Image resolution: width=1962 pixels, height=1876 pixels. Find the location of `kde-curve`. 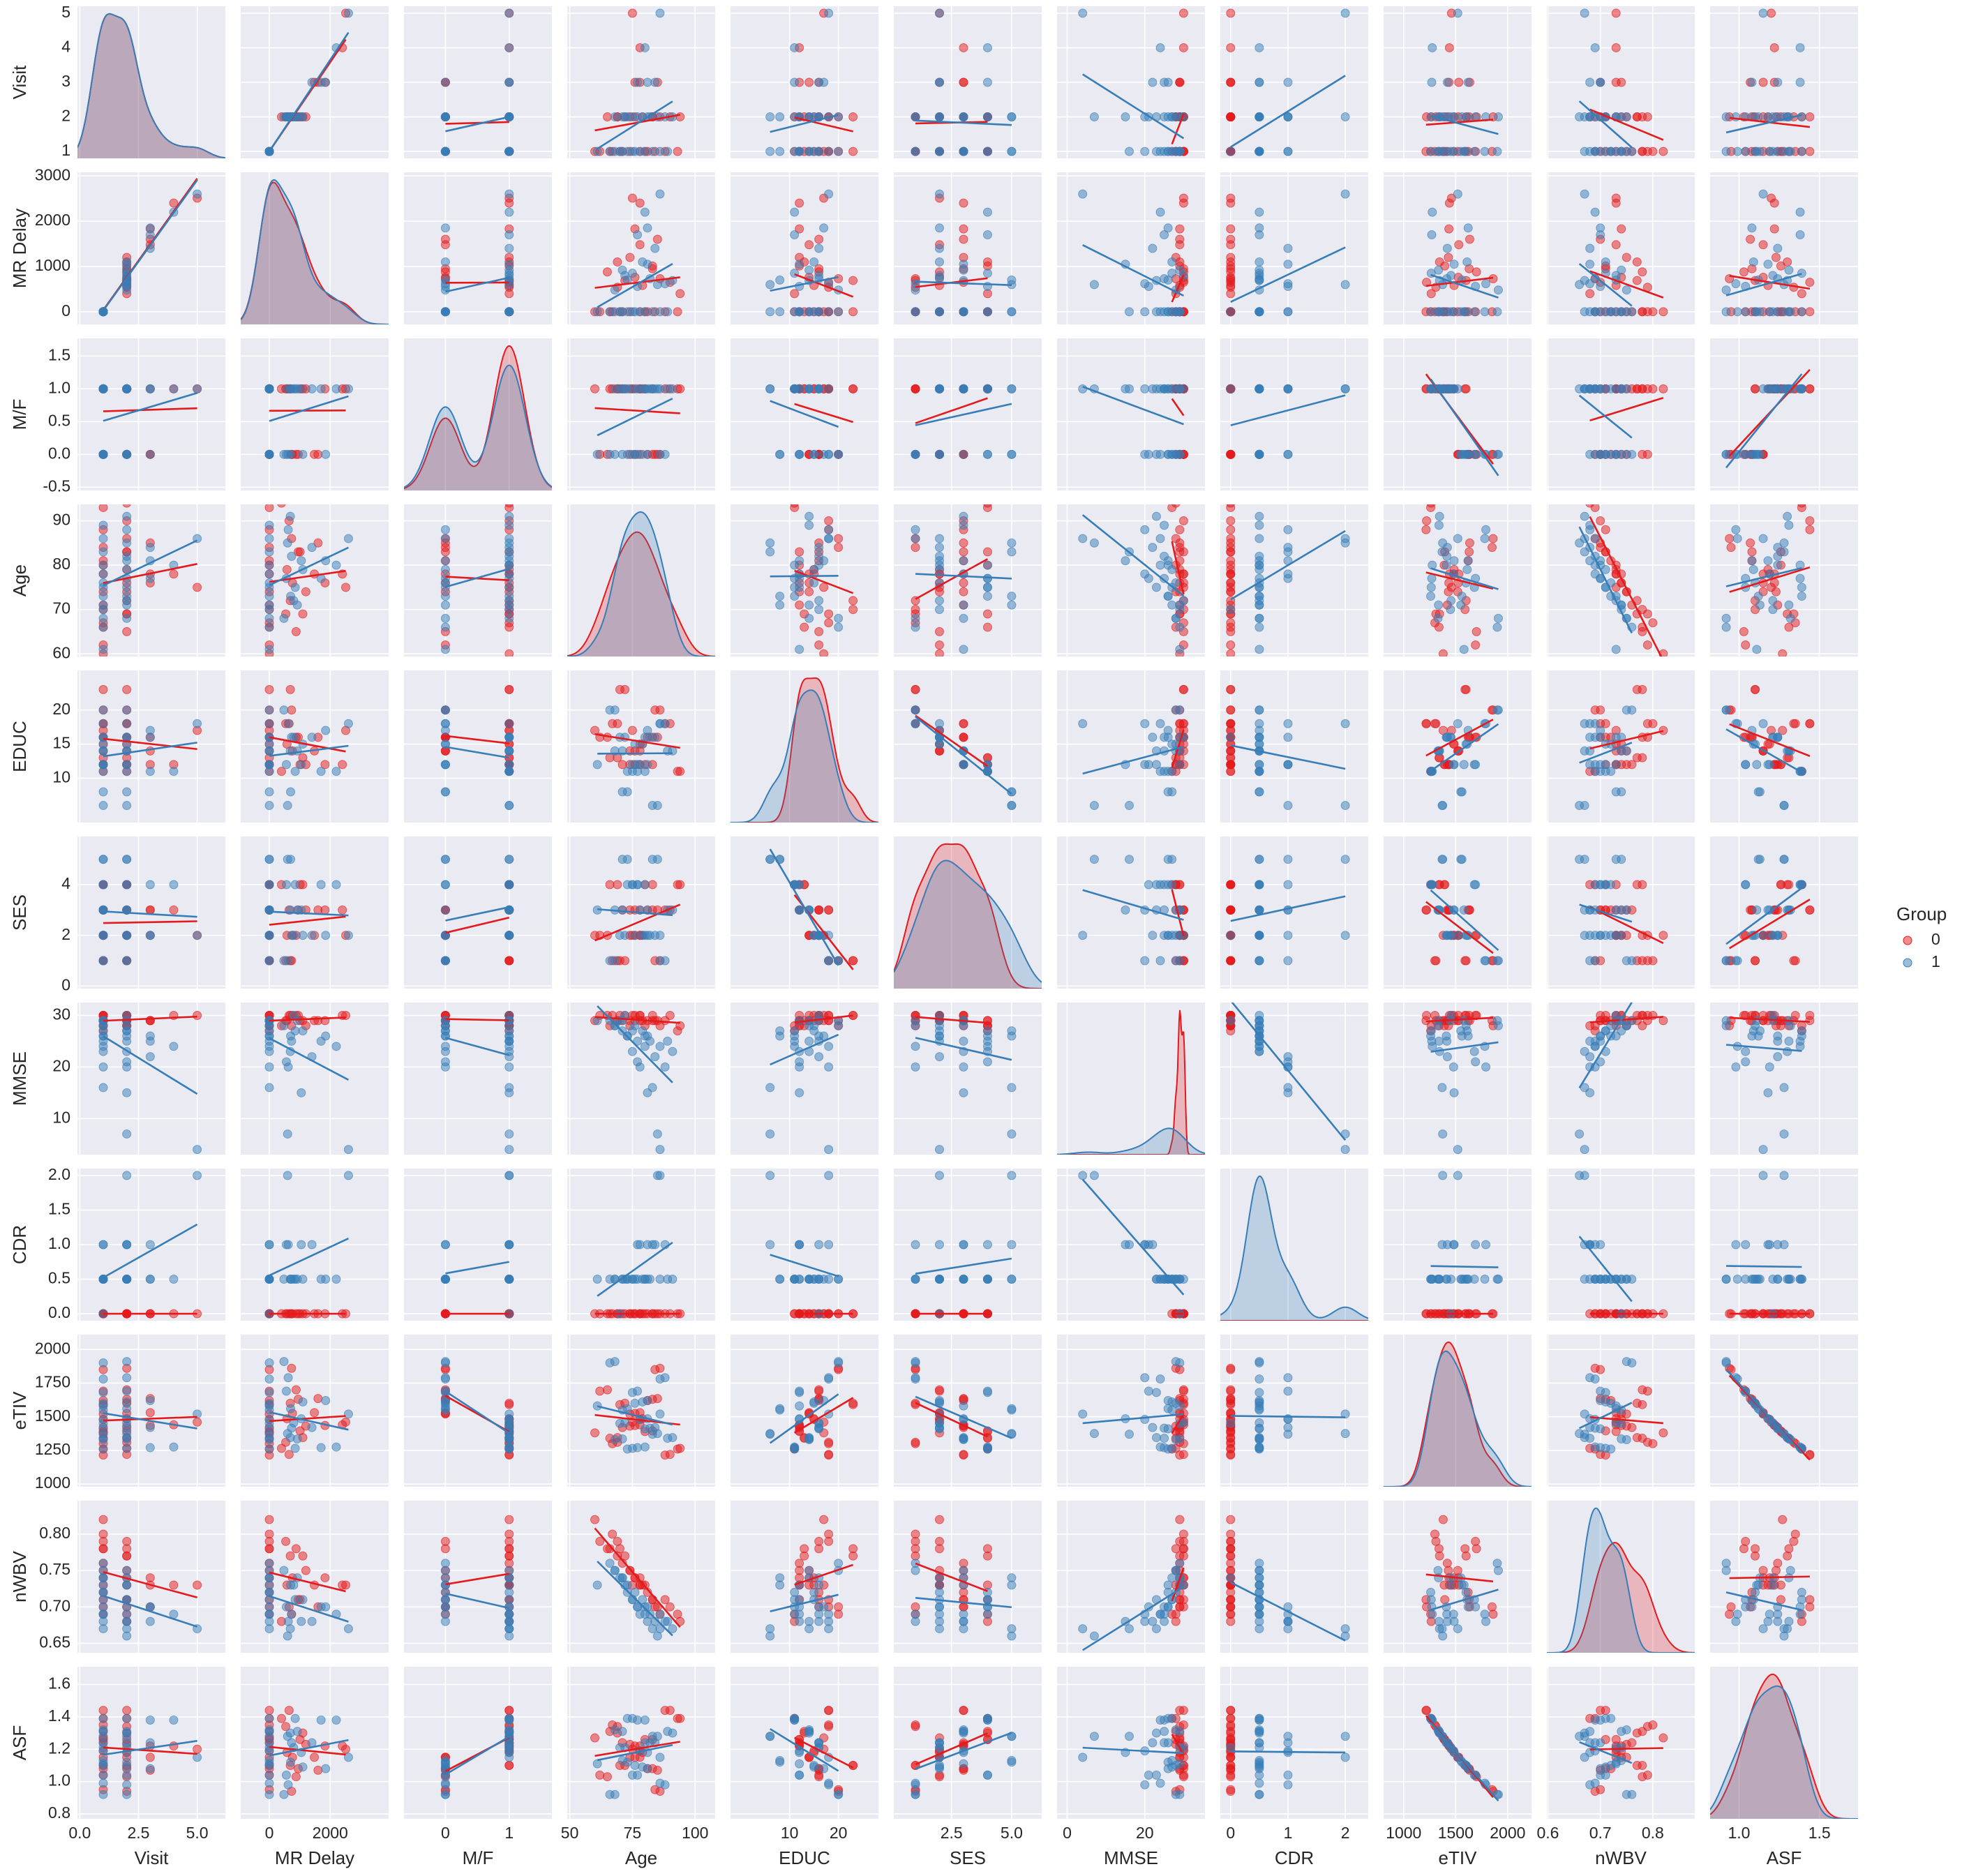

kde-curve is located at coordinates (478, 426).